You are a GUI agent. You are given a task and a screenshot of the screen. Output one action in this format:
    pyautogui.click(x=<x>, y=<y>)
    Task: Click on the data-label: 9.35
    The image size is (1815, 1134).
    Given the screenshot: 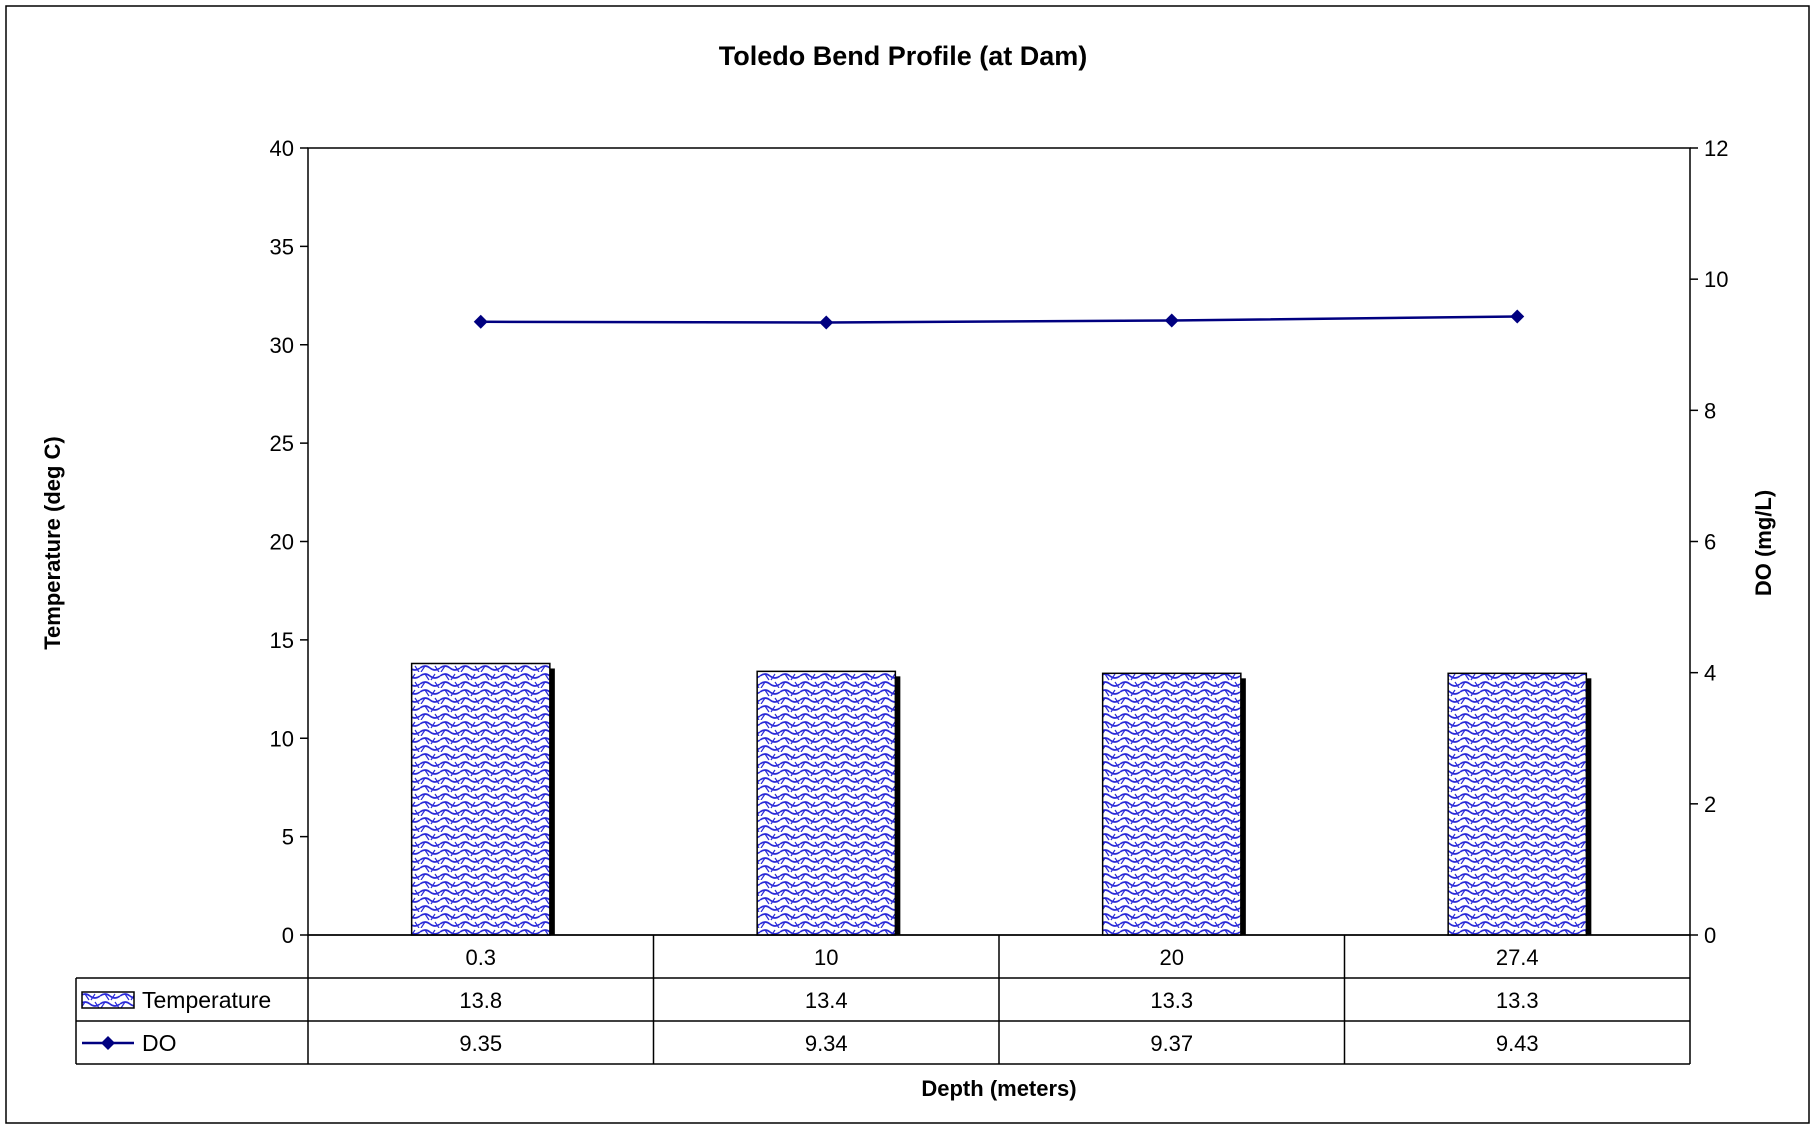 What is the action you would take?
    pyautogui.click(x=480, y=1043)
    